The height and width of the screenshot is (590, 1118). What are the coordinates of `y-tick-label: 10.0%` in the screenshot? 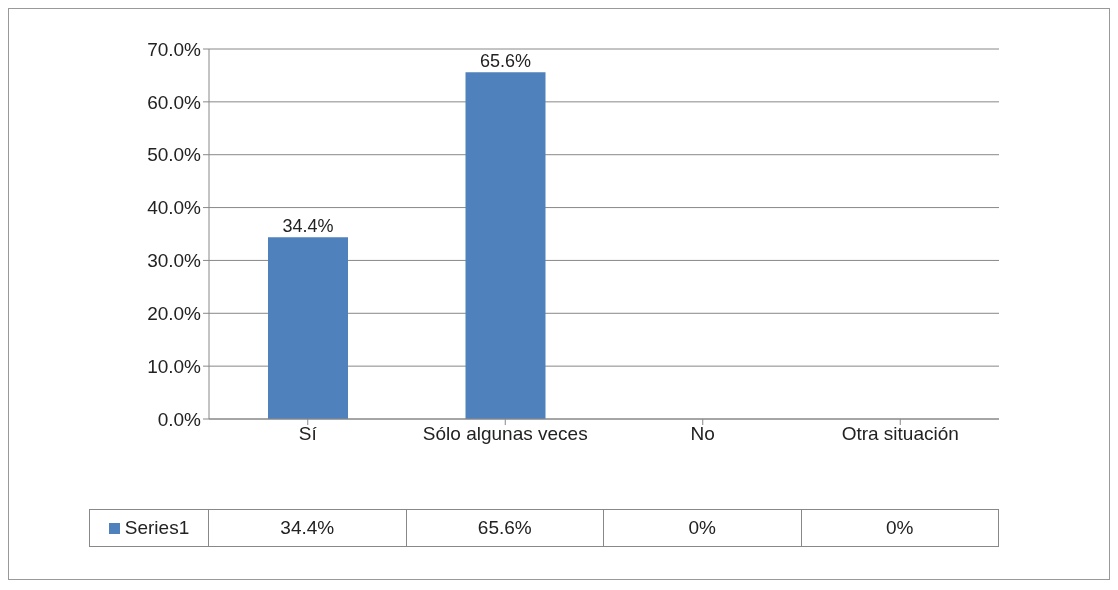 It's located at (174, 366).